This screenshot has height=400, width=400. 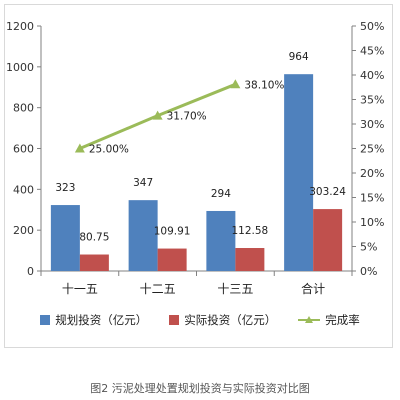 What do you see at coordinates (230, 320) in the screenshot?
I see `legend-label-actual: 实际投资（亿元）` at bounding box center [230, 320].